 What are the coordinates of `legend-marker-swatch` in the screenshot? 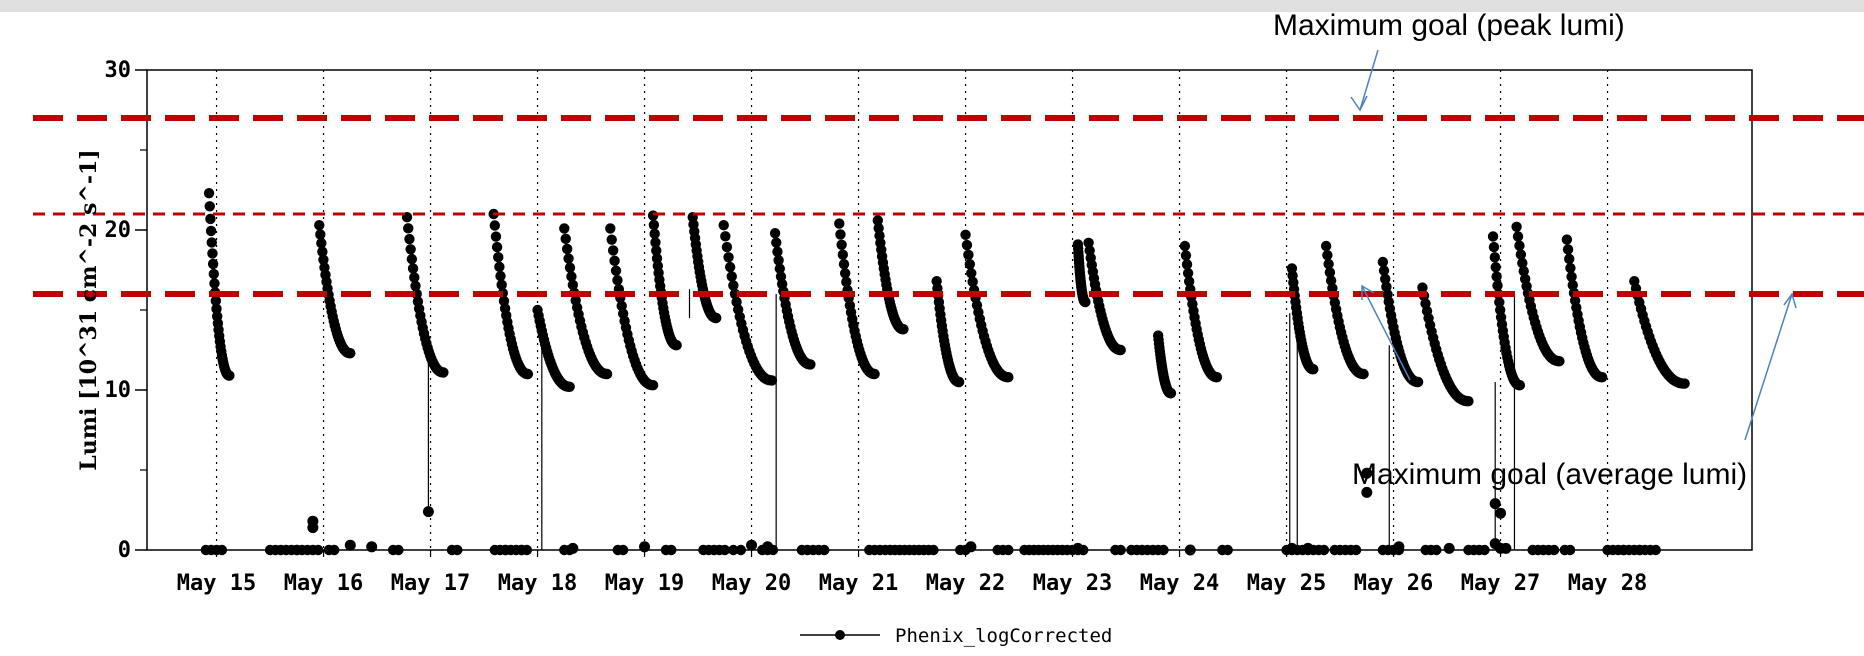 It's located at (840, 635).